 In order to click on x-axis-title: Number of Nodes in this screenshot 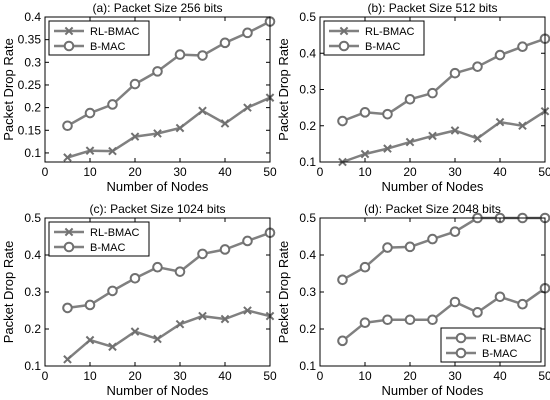, I will do `click(158, 390)`.